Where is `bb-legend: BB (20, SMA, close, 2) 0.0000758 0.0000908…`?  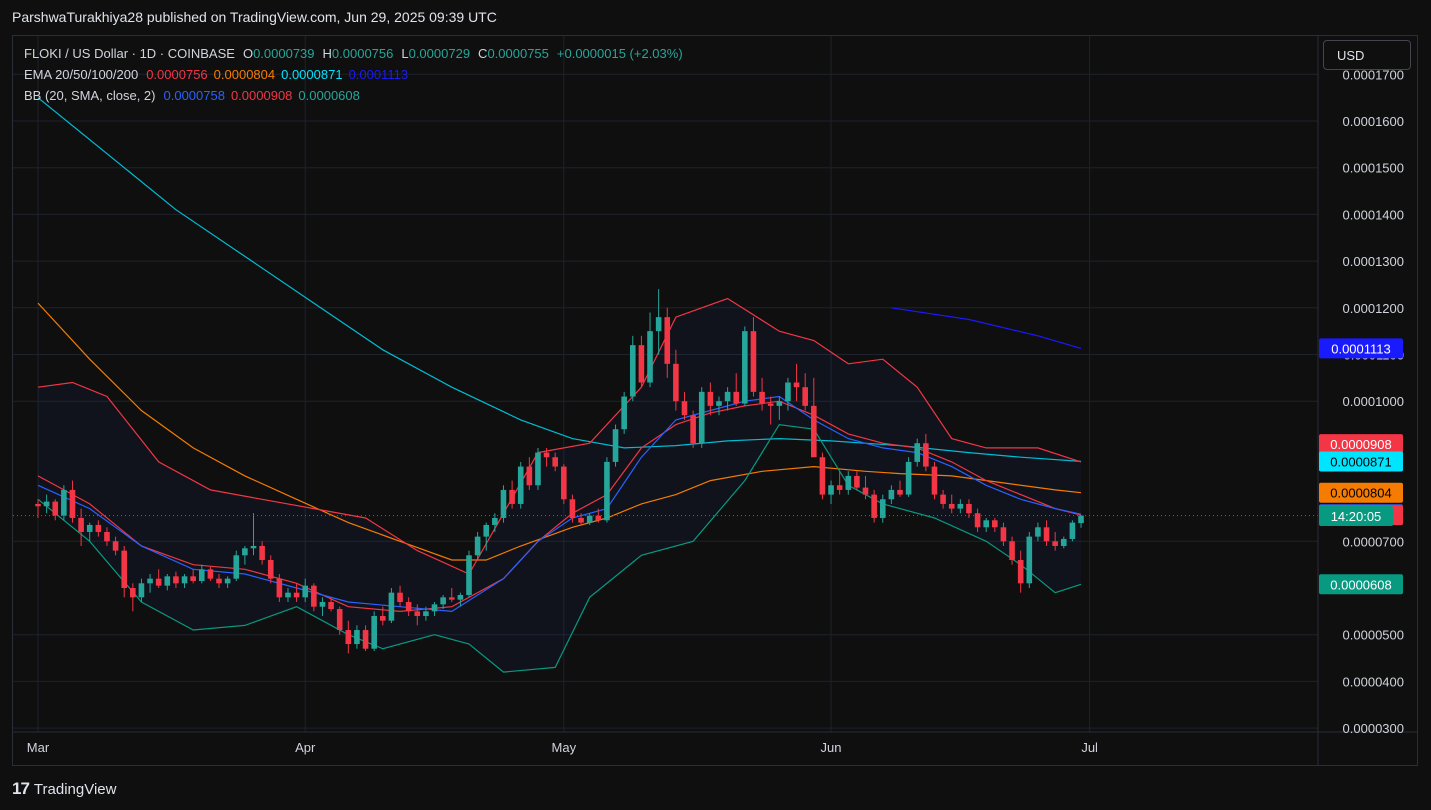
bb-legend: BB (20, SMA, close, 2) 0.0000758 0.0000908… is located at coordinates (196, 95).